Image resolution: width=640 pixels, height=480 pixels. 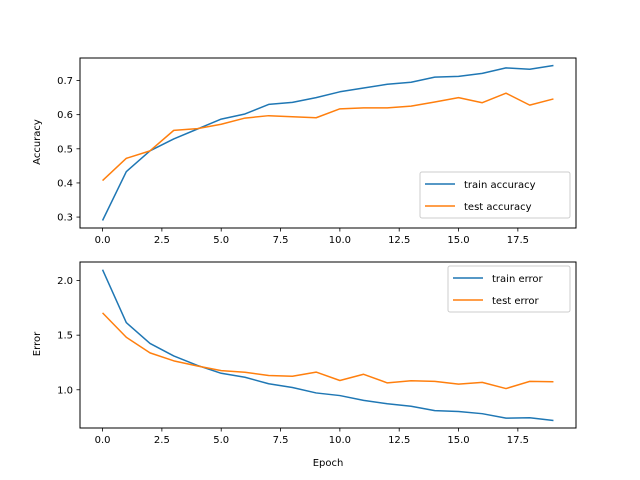 What do you see at coordinates (509, 289) in the screenshot?
I see `error-legend: train error test error` at bounding box center [509, 289].